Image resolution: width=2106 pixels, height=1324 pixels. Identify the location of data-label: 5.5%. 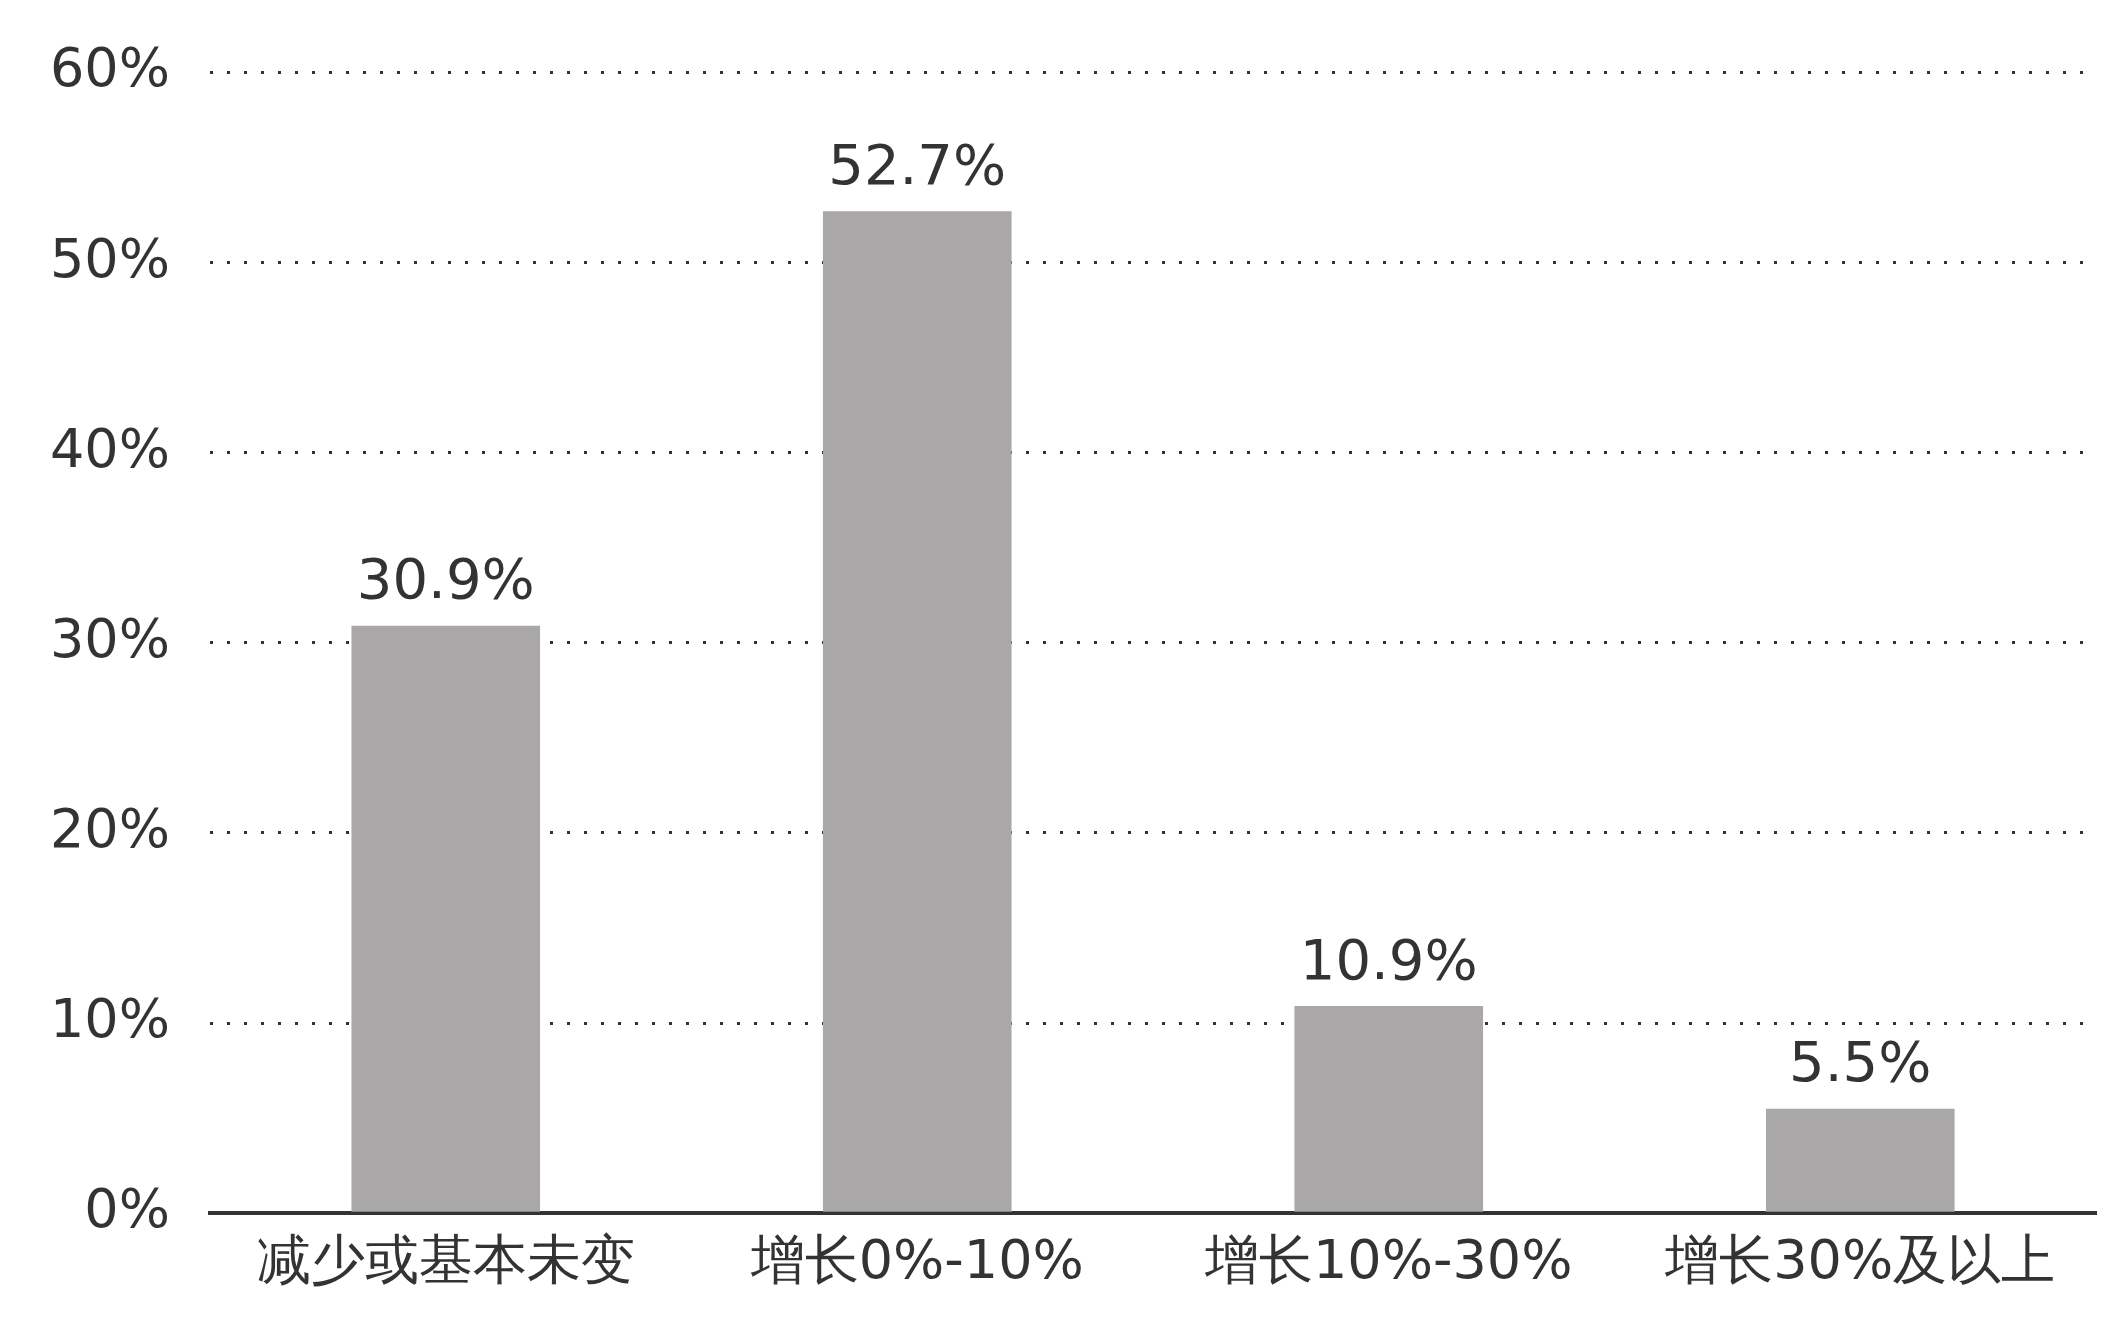
(1860, 1062).